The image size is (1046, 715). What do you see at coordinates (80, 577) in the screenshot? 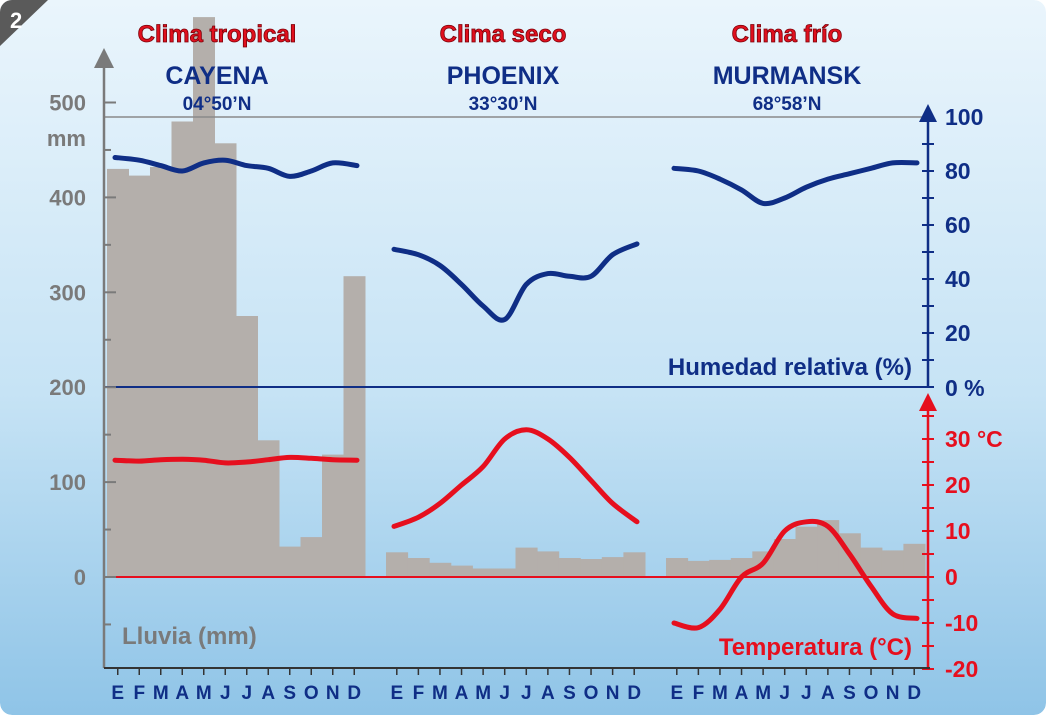
I see `rain-tick-label: 0` at bounding box center [80, 577].